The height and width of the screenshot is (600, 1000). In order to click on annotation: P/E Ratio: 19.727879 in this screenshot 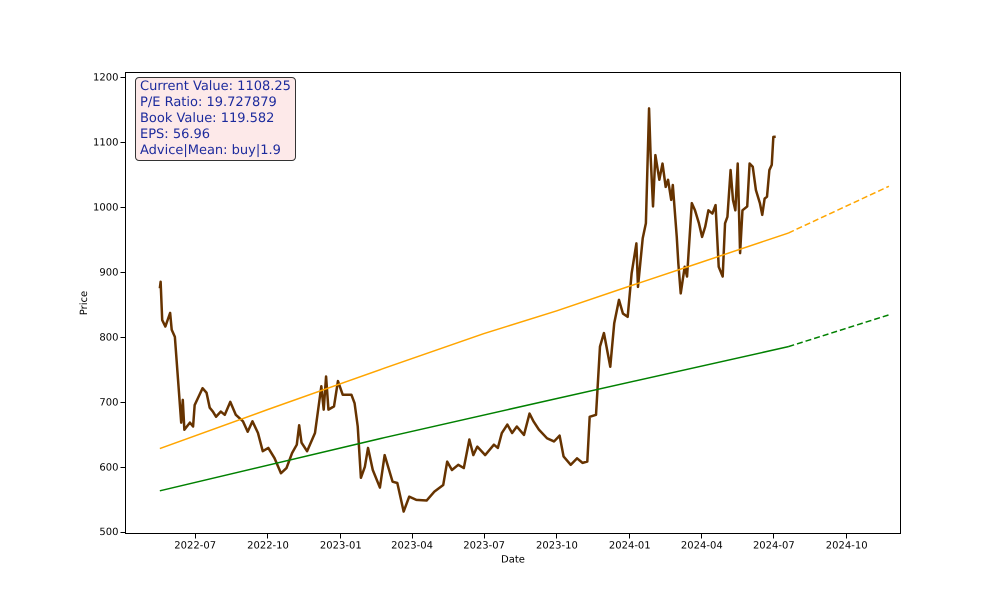, I will do `click(209, 103)`.